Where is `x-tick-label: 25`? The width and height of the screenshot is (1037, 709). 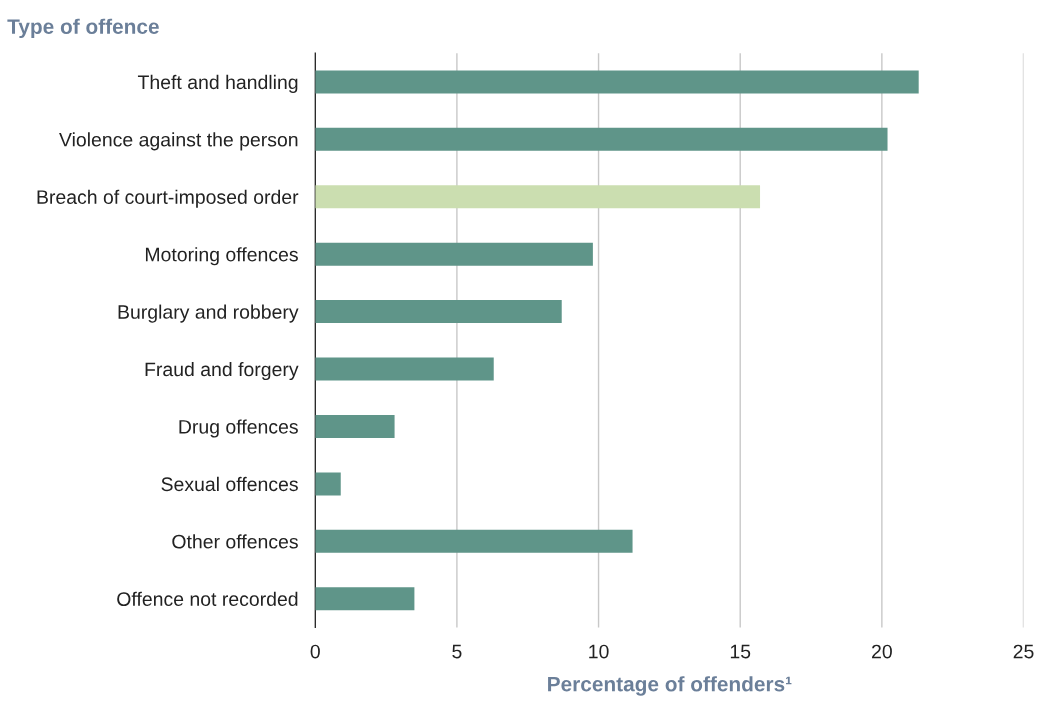
x-tick-label: 25 is located at coordinates (1023, 651).